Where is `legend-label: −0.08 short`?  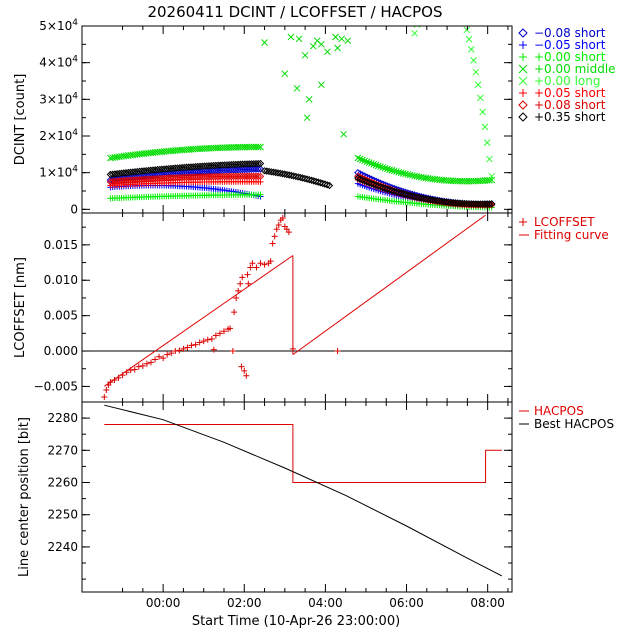
legend-label: −0.08 short is located at coordinates (570, 33).